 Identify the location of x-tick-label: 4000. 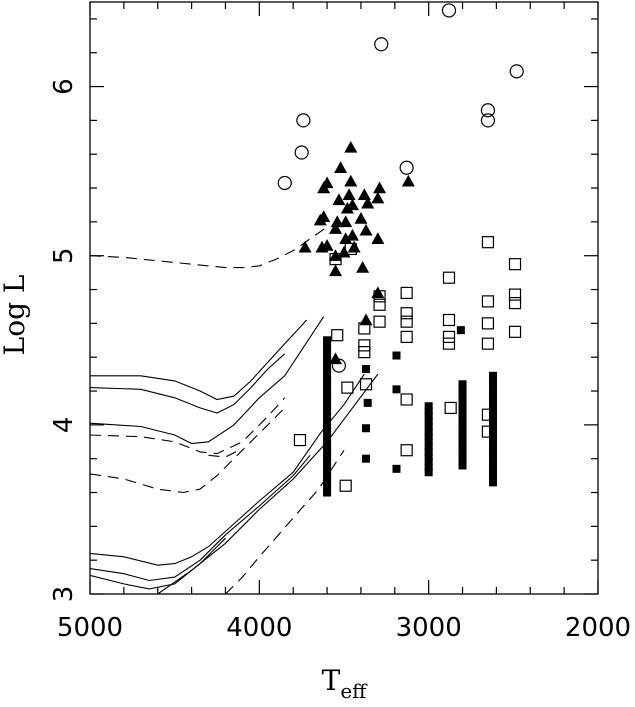
(259, 628).